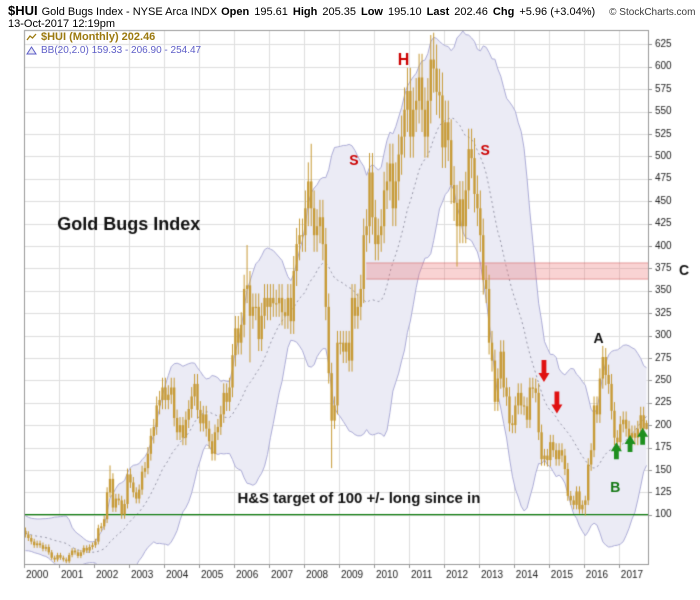  I want to click on symbol-label: $HUI, so click(23, 10).